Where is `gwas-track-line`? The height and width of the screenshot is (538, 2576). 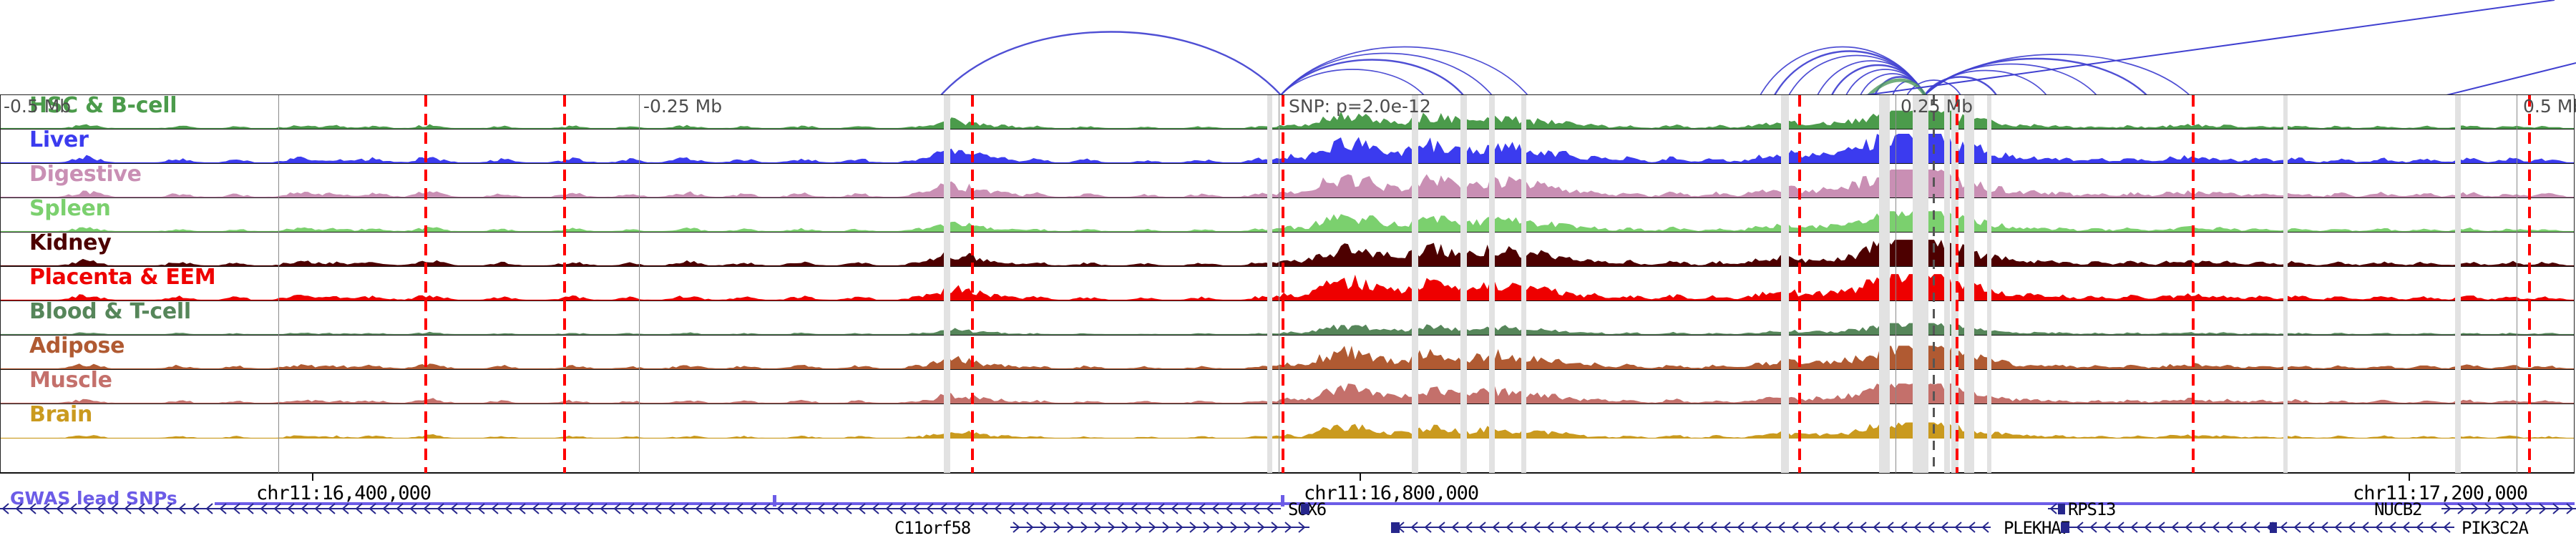
gwas-track-line is located at coordinates (1395, 504).